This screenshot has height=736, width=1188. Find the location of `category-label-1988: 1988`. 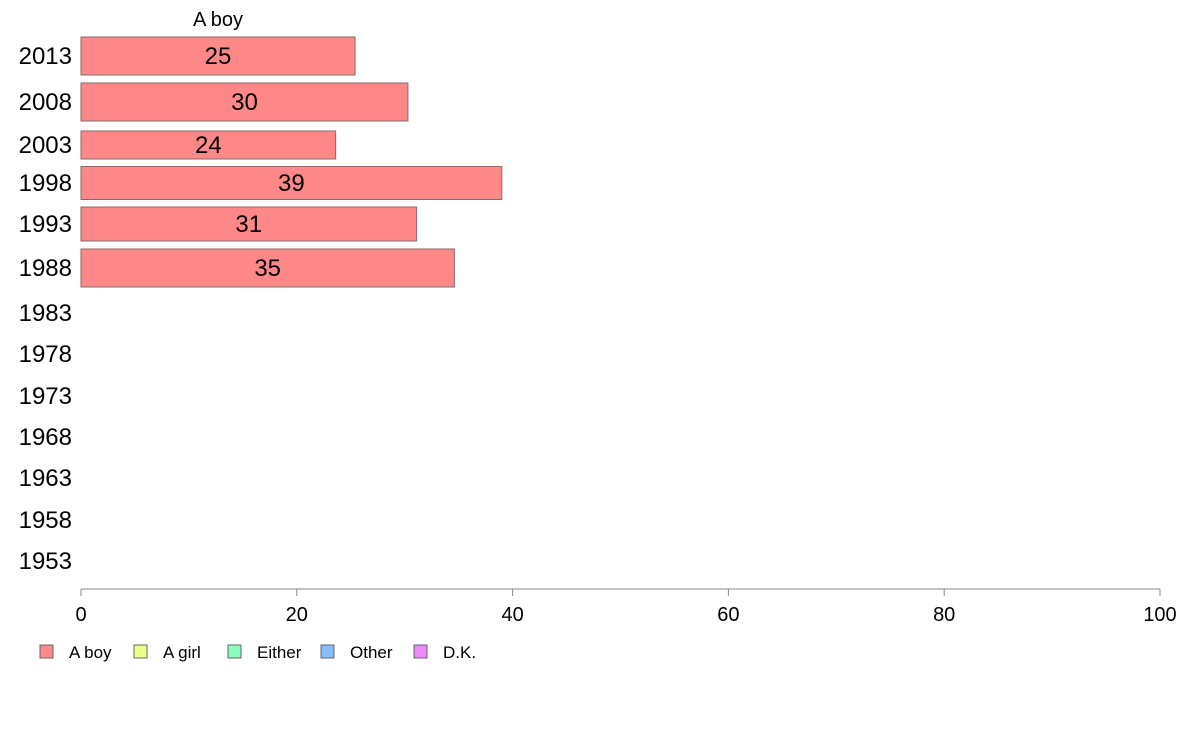

category-label-1988: 1988 is located at coordinates (45, 268).